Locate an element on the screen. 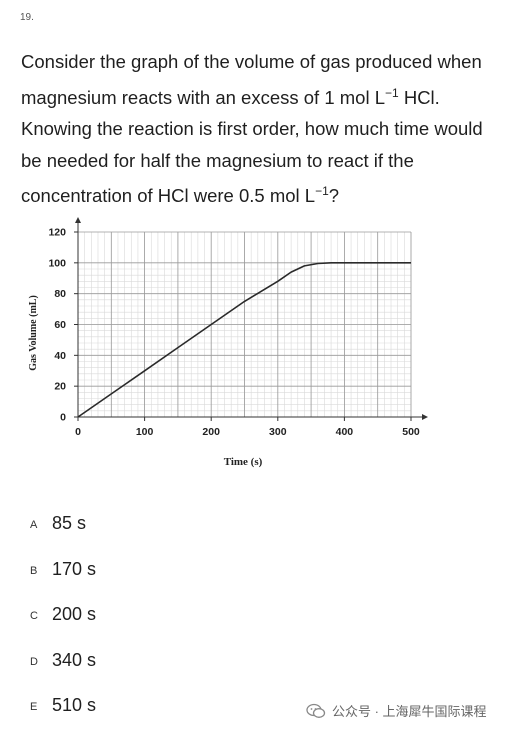 Image resolution: width=529 pixels, height=734 pixels. wechat-icon is located at coordinates (316, 710).